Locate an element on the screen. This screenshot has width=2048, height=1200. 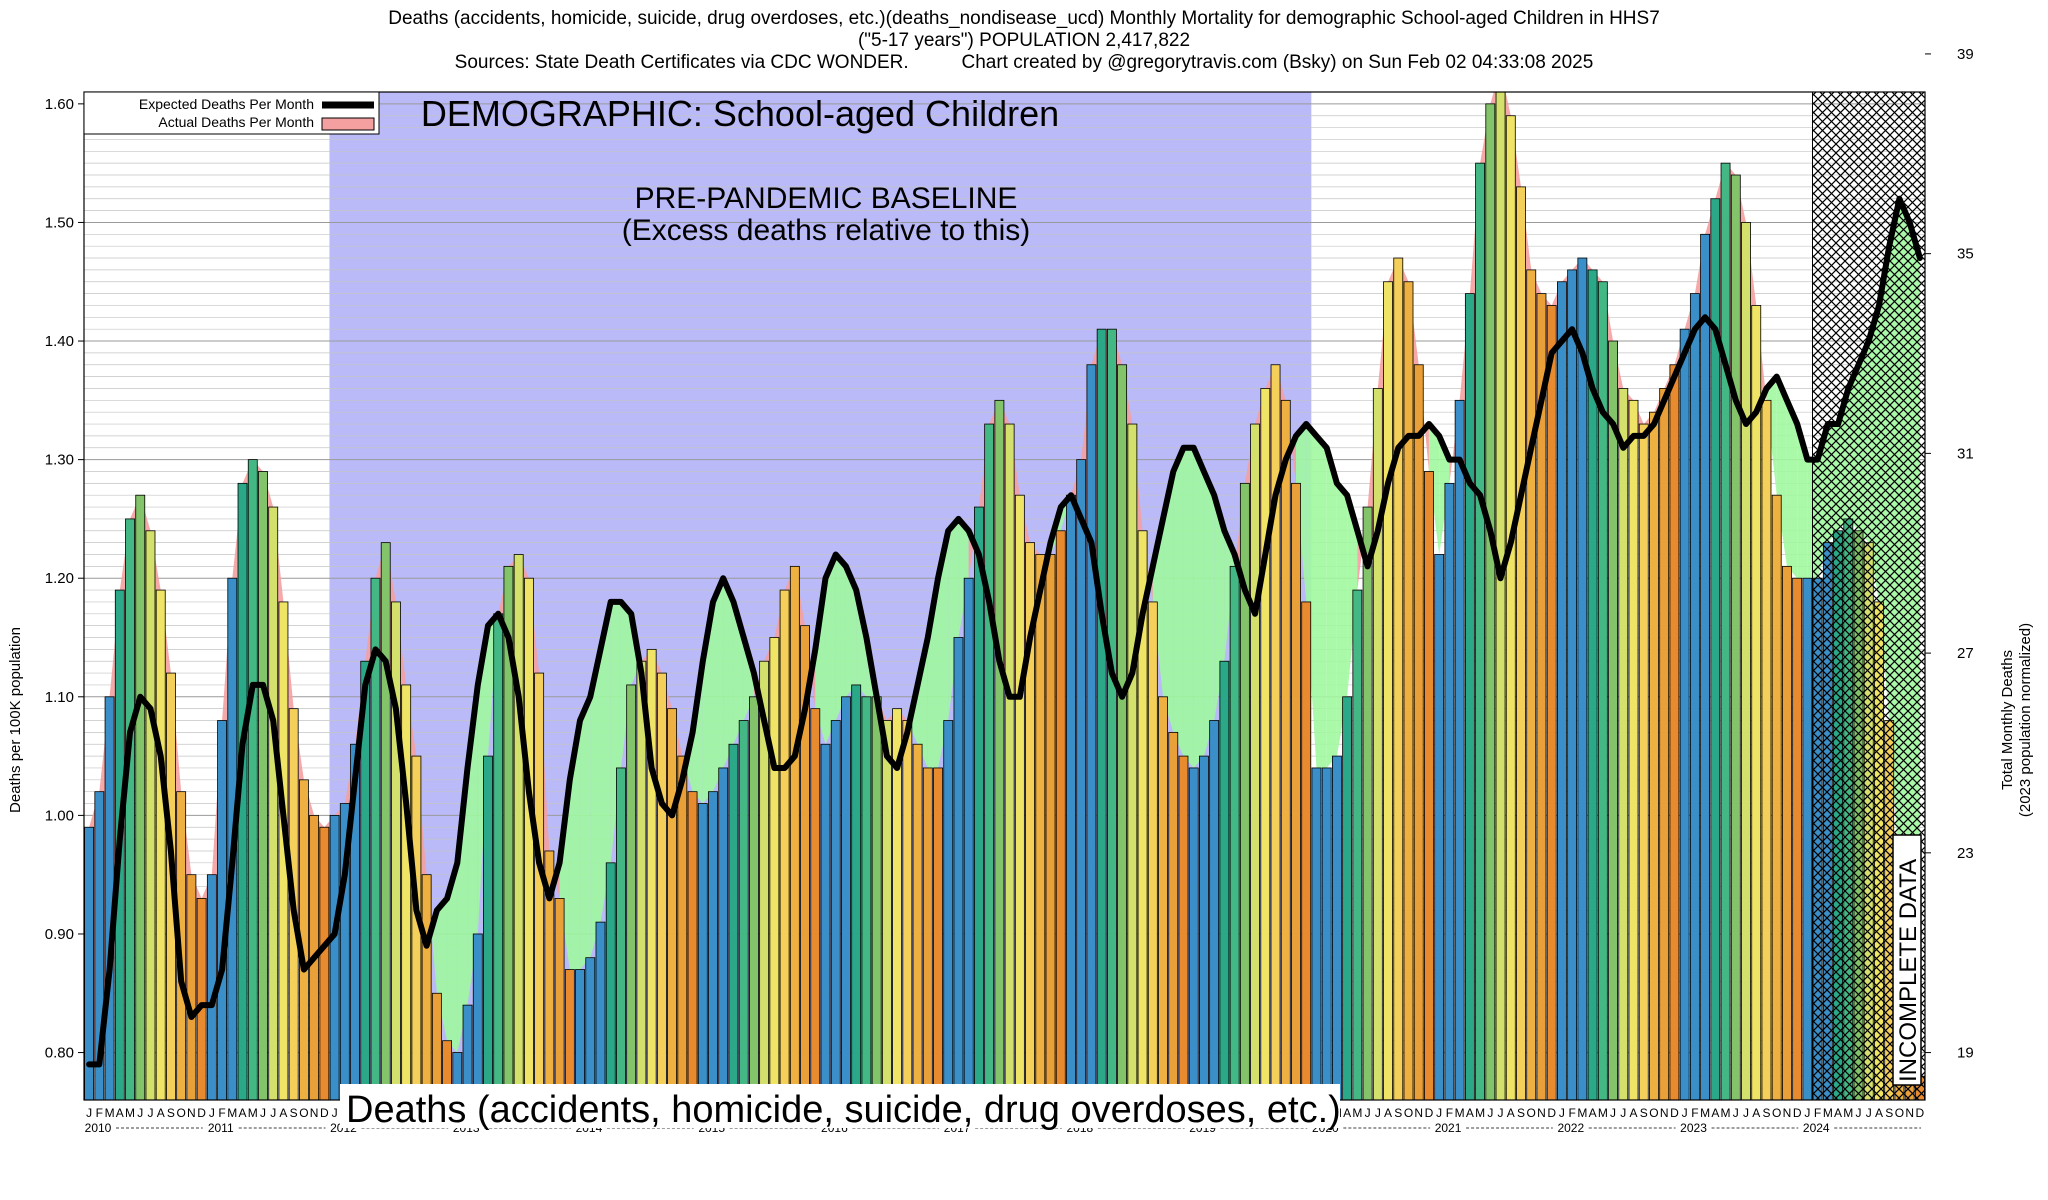
y-tick-label: 0.90 is located at coordinates (59, 934).